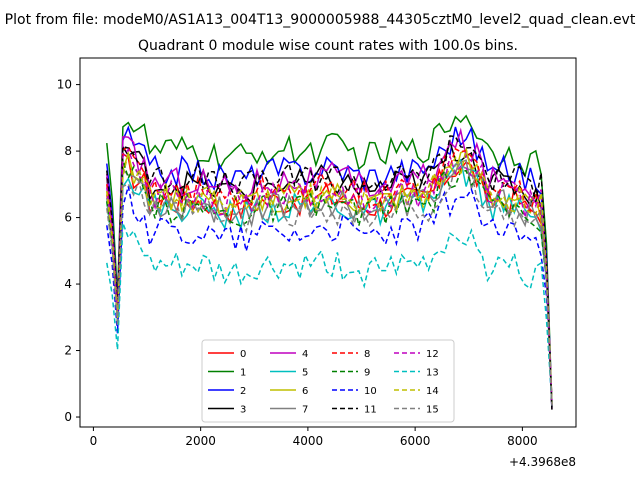 The image size is (640, 480). What do you see at coordinates (308, 441) in the screenshot?
I see `x-tick-label: 4000` at bounding box center [308, 441].